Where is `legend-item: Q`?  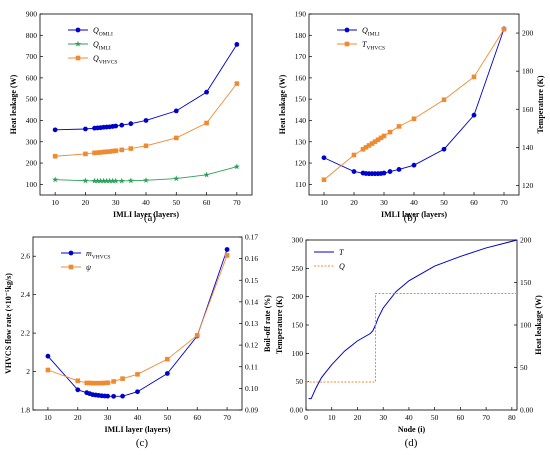 legend-item: Q is located at coordinates (329, 266).